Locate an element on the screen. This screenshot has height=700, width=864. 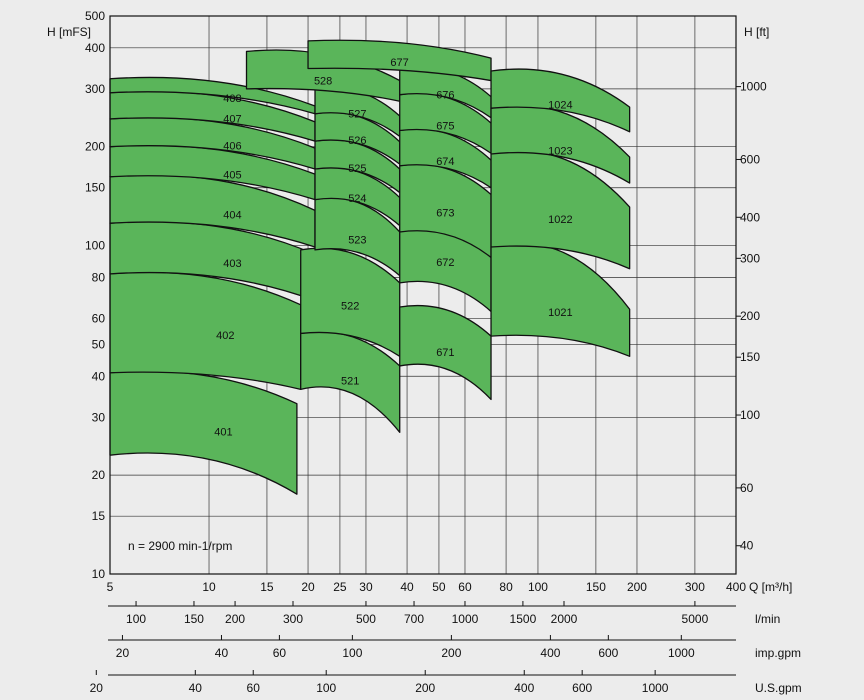
zone-label: 674 is located at coordinates (445, 162).